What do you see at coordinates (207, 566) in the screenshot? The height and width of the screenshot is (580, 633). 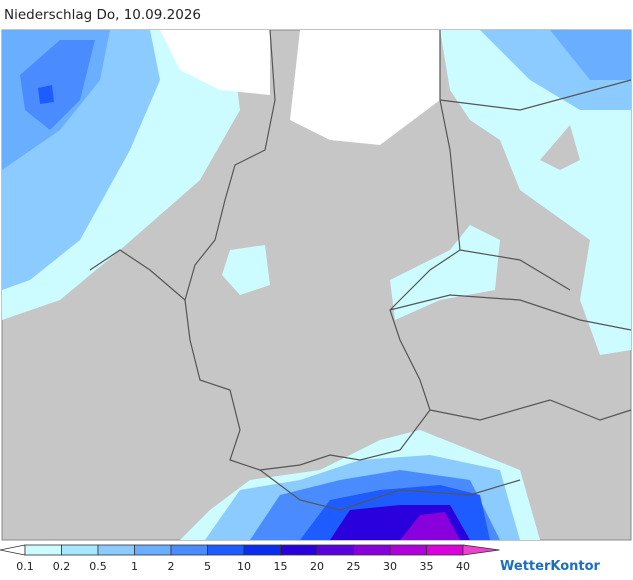 I see `legend-label: 5` at bounding box center [207, 566].